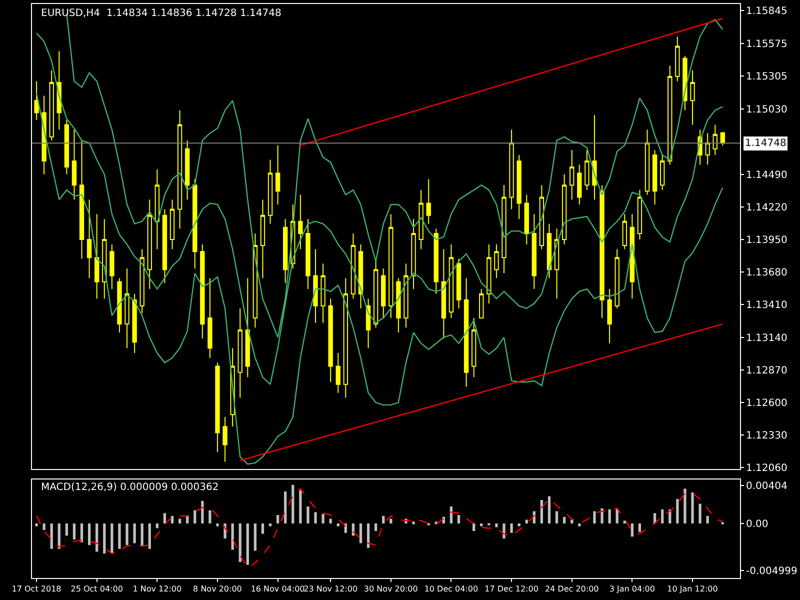  I want to click on x-tick-label: 23 Nov 12:00, so click(331, 589).